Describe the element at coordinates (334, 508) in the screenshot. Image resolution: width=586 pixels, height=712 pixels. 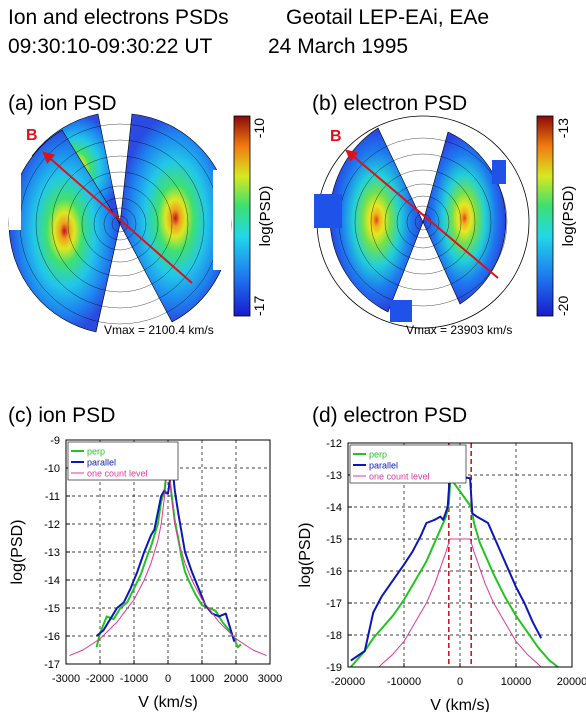
I see `chart-d-ytick-label-5: -14` at that location.